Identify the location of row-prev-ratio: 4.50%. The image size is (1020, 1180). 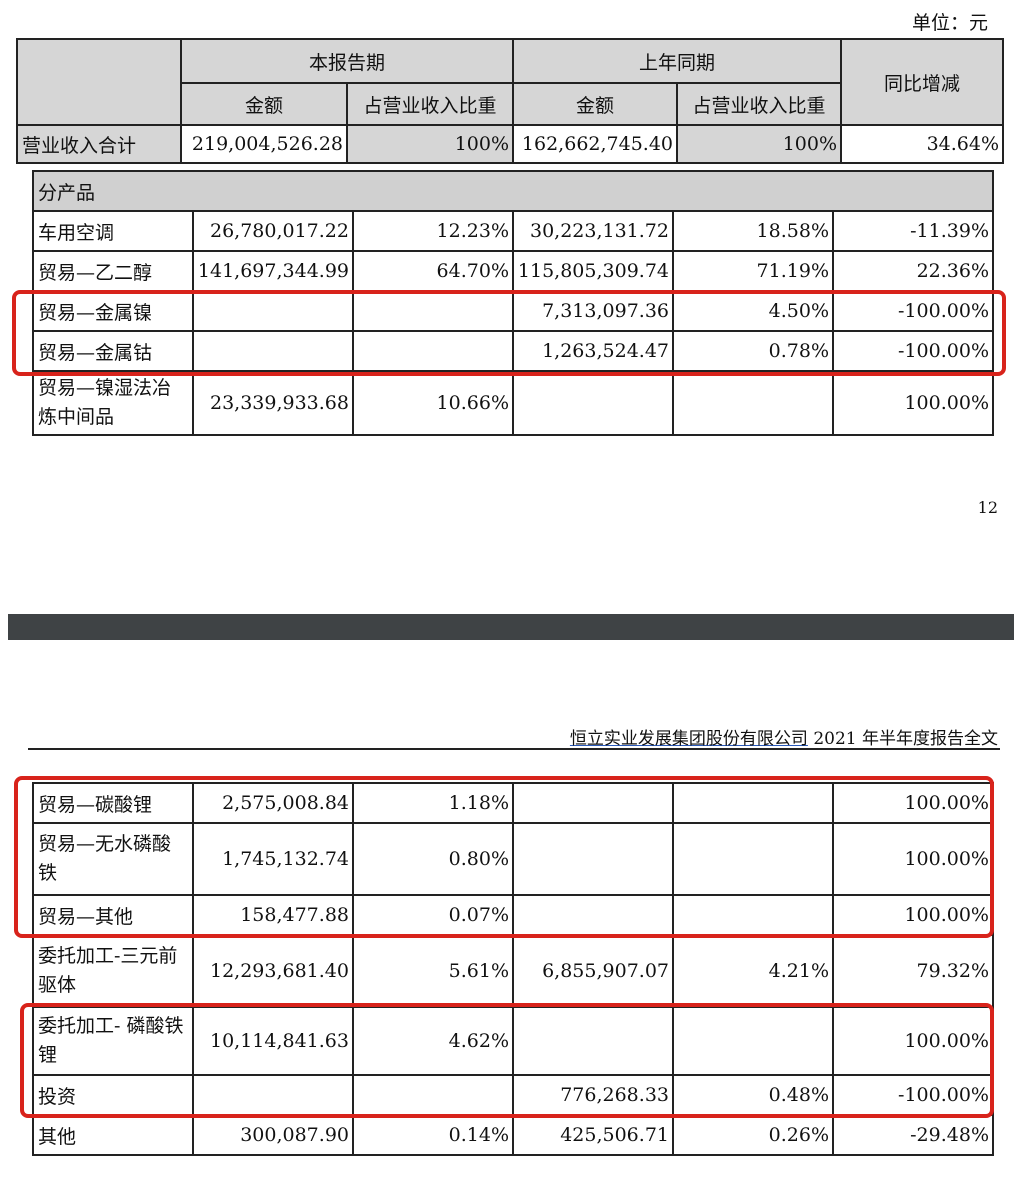
(753, 311).